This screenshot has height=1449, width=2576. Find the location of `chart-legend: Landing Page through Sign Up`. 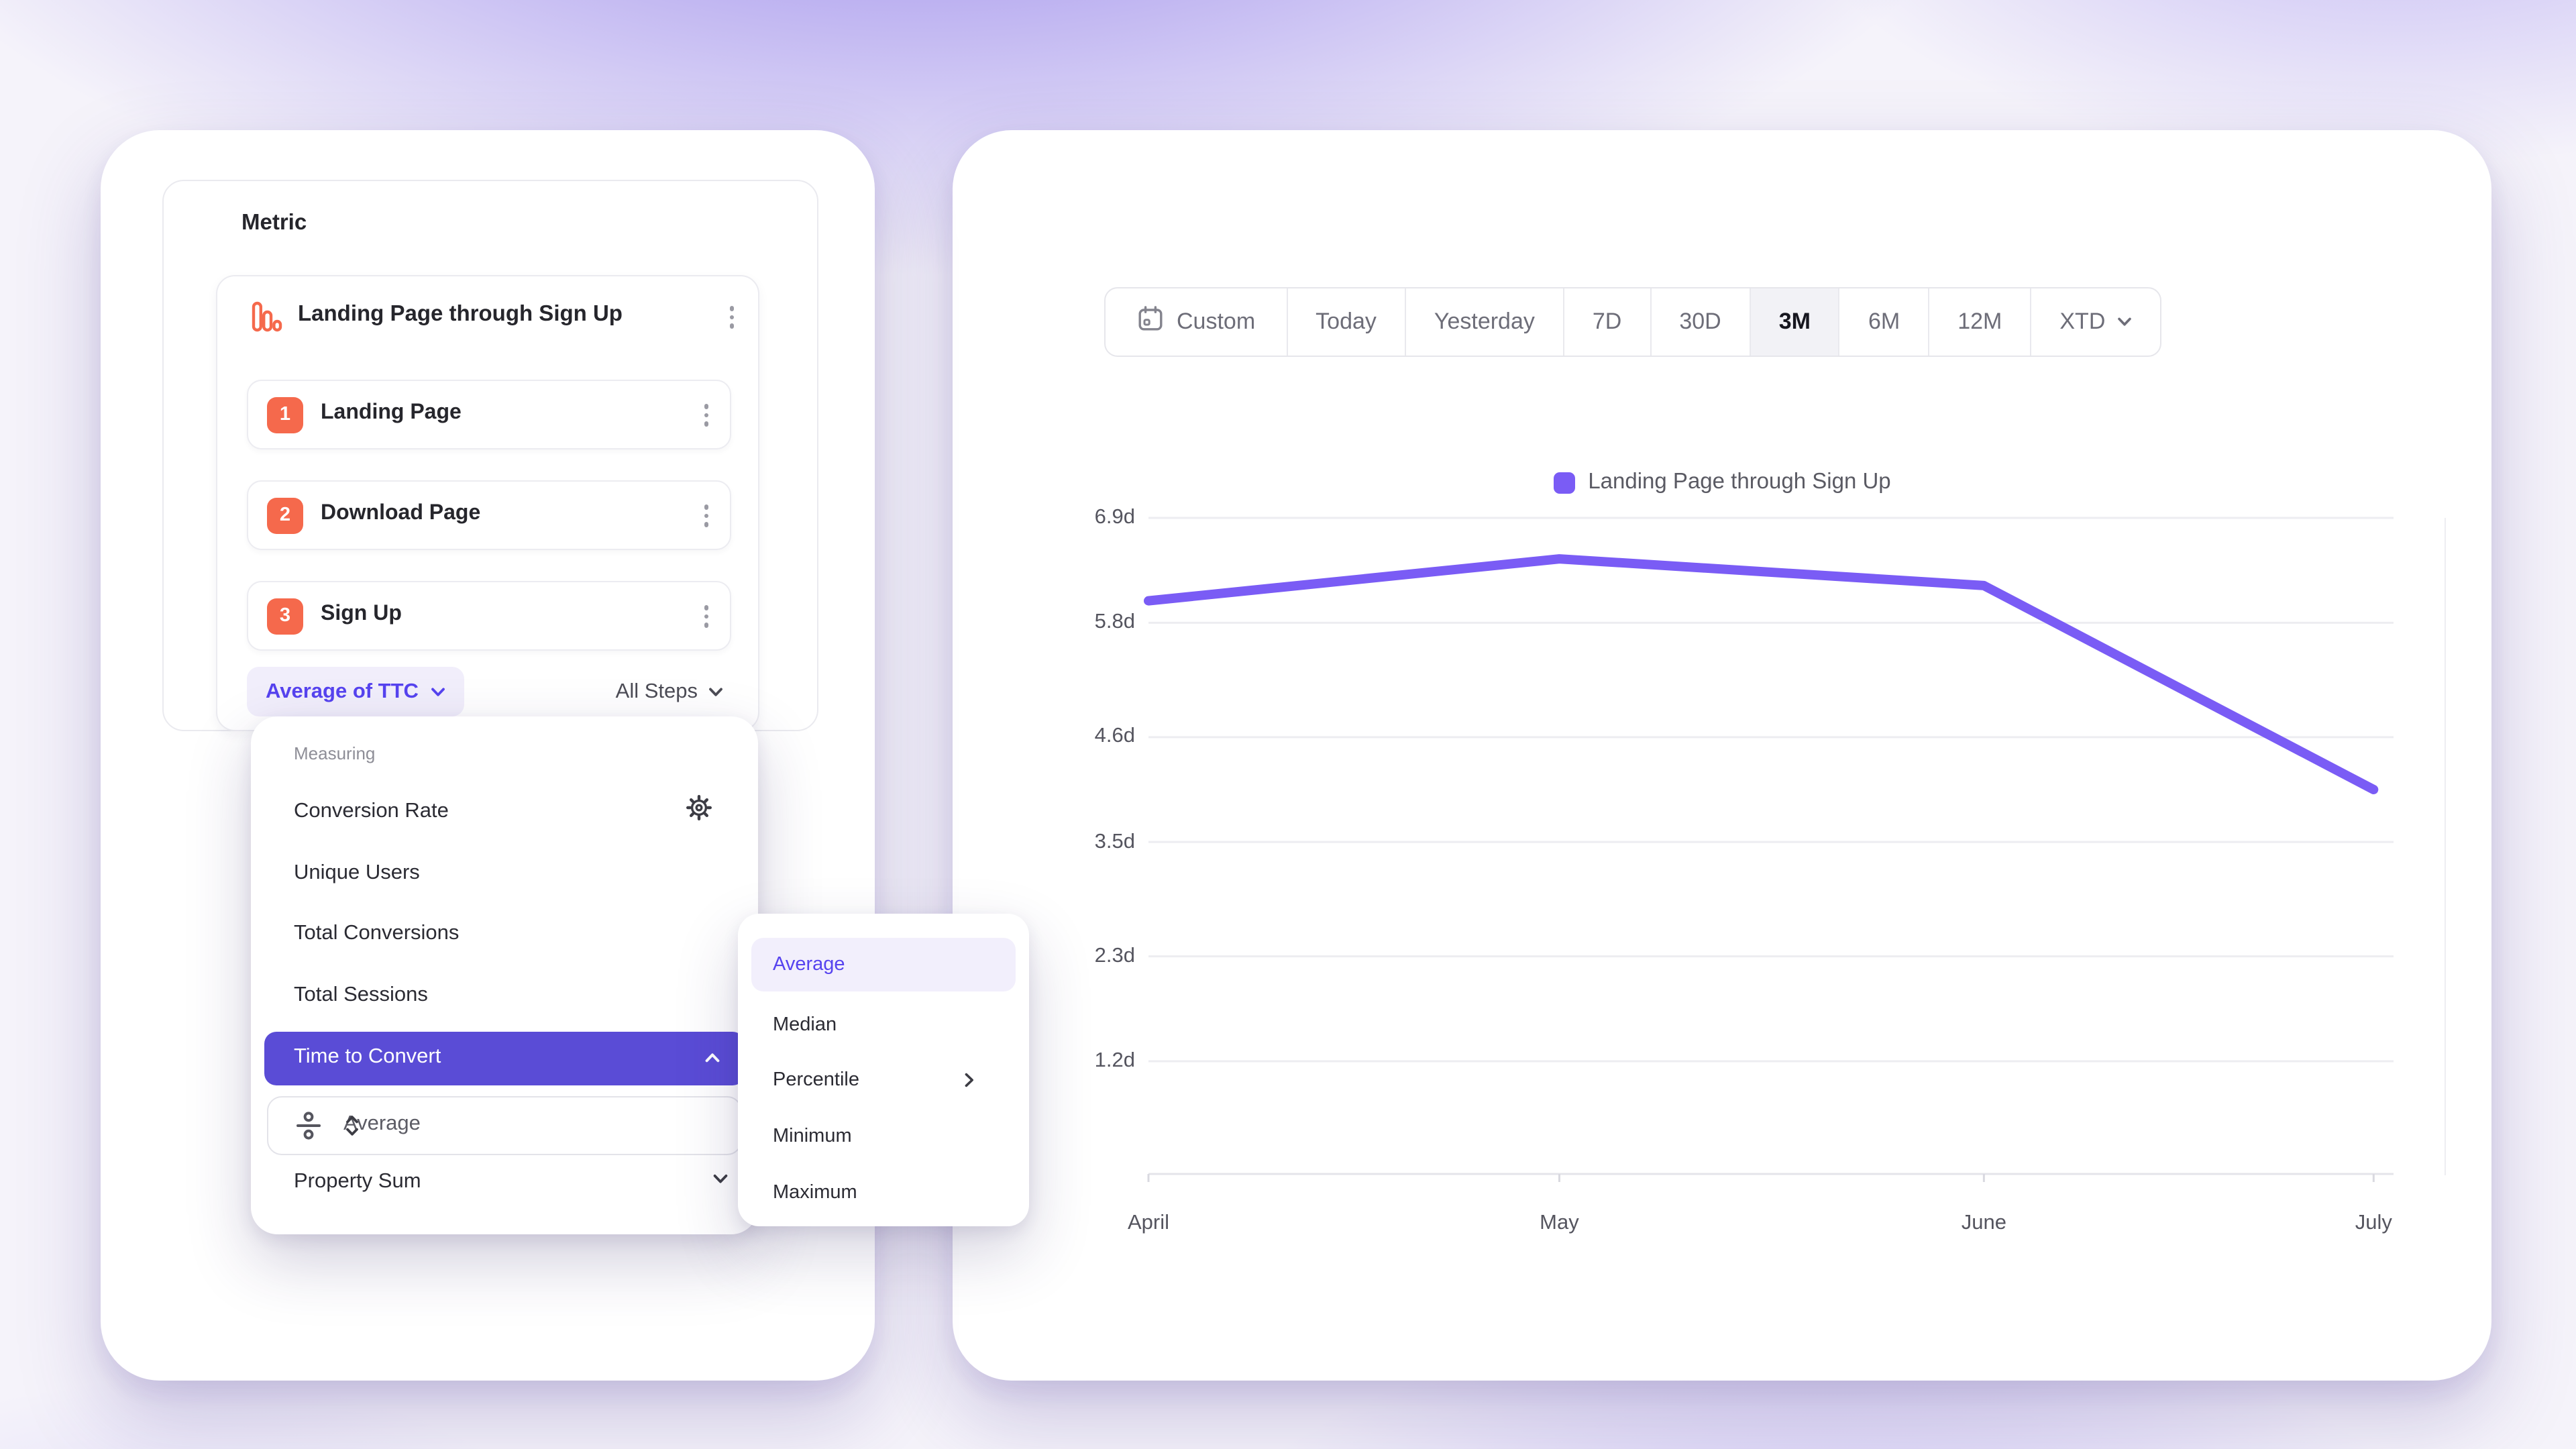

chart-legend: Landing Page through Sign Up is located at coordinates (1722, 482).